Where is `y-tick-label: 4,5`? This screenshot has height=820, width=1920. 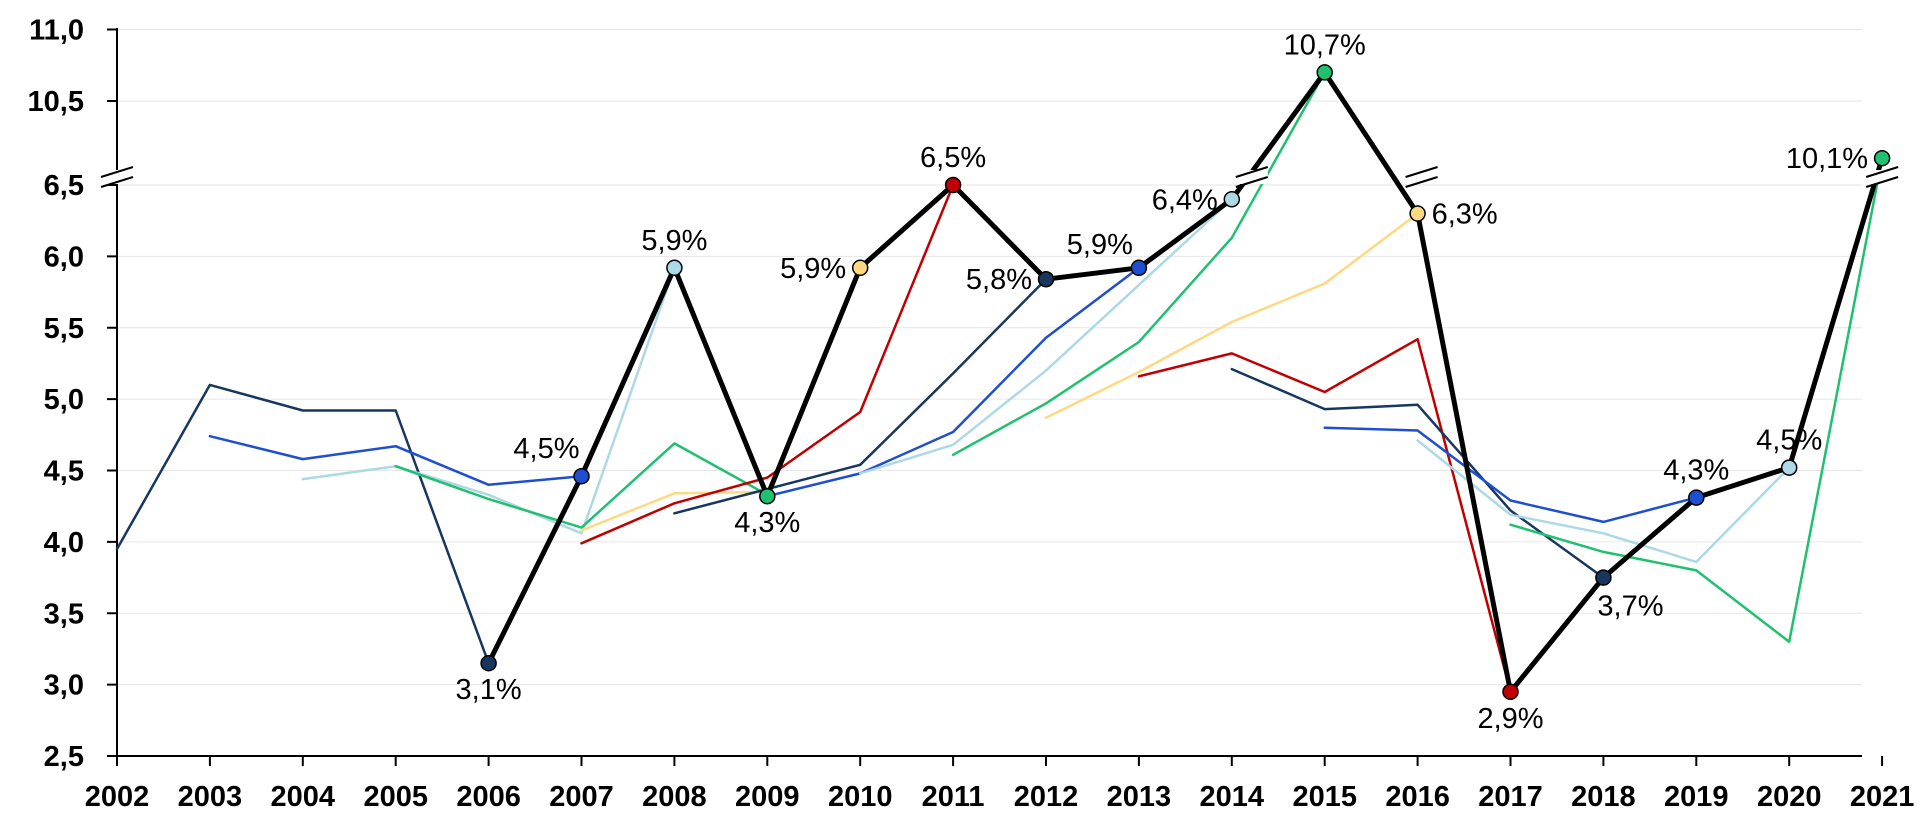 y-tick-label: 4,5 is located at coordinates (64, 472).